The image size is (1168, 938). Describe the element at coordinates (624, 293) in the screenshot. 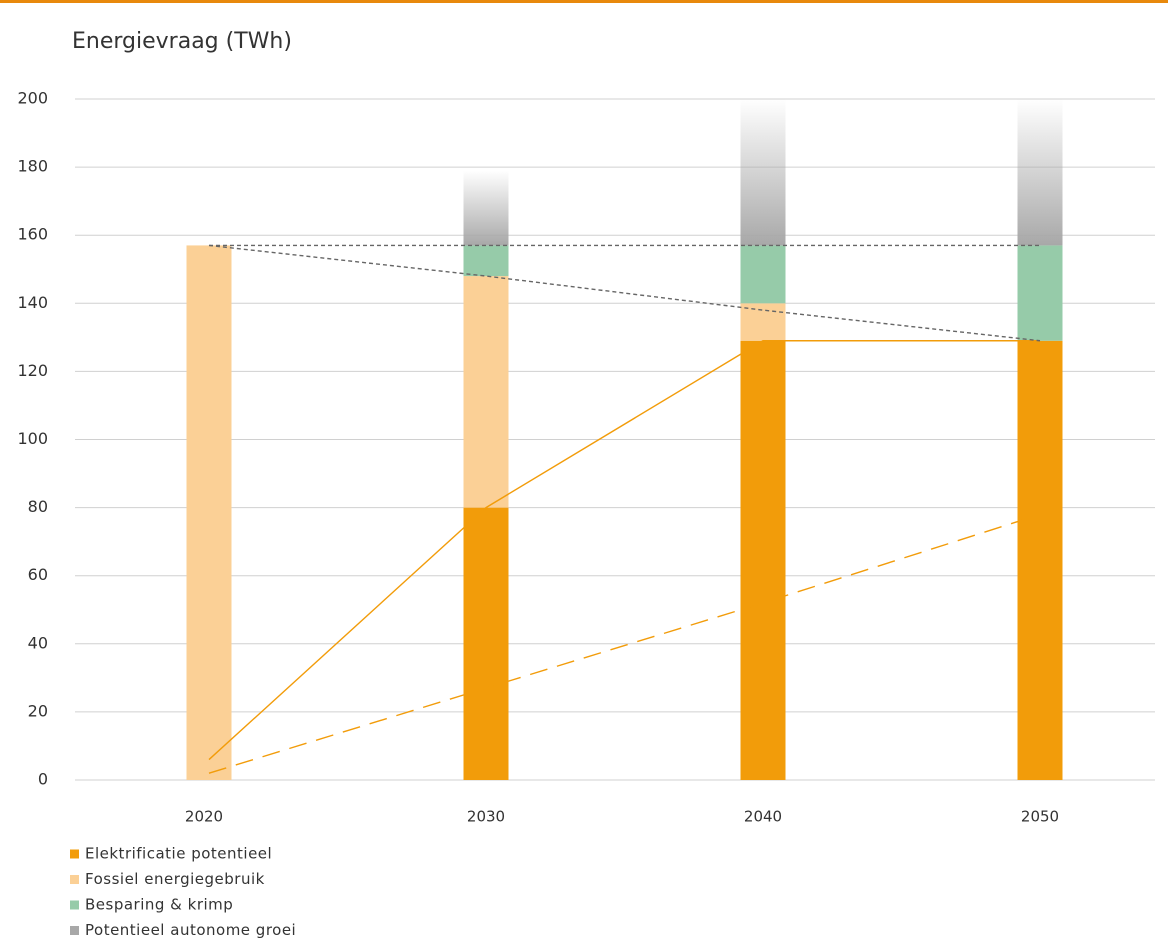

I see `line` at that location.